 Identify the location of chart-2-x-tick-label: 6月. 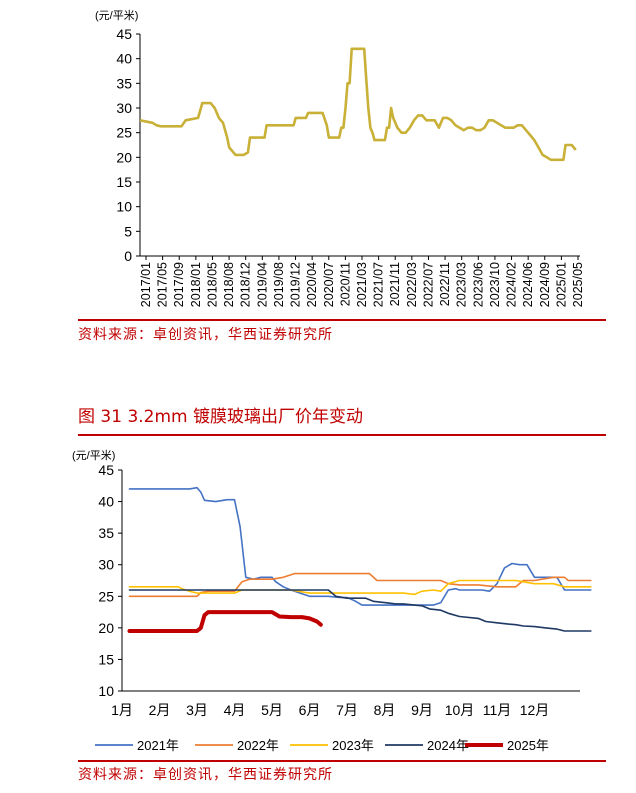
(310, 710).